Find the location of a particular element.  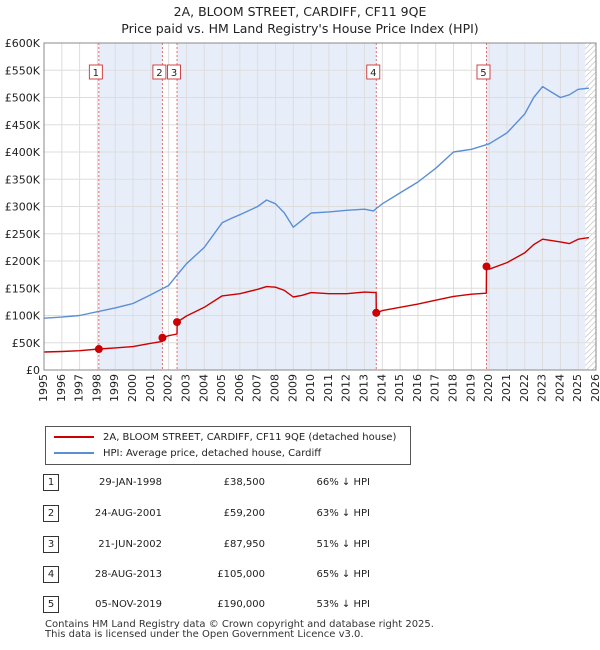

x-tick-label: 2003 is located at coordinates (185, 388).